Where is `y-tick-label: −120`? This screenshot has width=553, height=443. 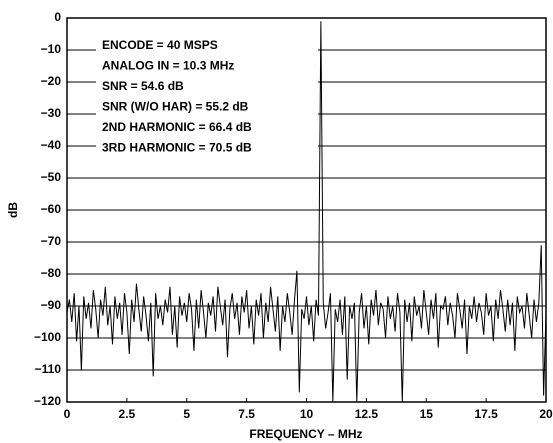 y-tick-label: −120 is located at coordinates (47, 401).